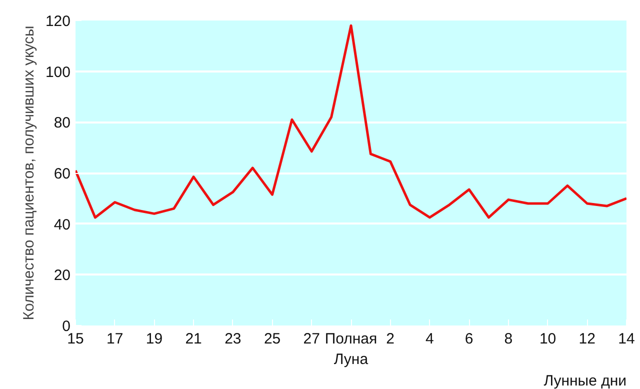  I want to click on x-tick-label: Полная Луна, so click(351, 349).